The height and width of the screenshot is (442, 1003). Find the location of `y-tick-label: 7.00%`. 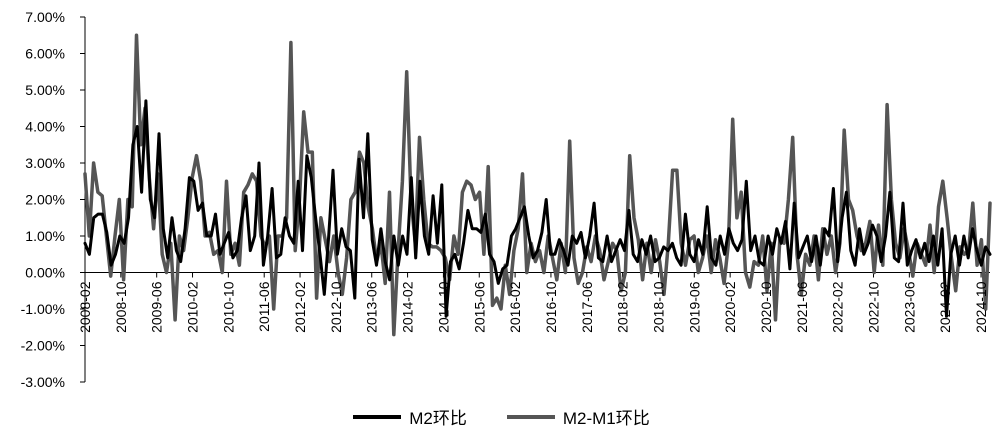

y-tick-label: 7.00% is located at coordinates (45, 17).